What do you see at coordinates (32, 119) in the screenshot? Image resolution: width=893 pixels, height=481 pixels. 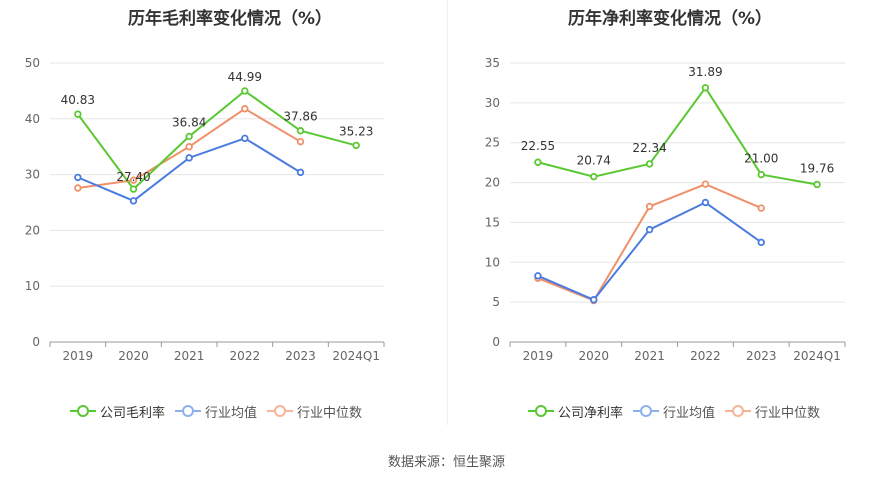 I see `y-tick-label: 40` at bounding box center [32, 119].